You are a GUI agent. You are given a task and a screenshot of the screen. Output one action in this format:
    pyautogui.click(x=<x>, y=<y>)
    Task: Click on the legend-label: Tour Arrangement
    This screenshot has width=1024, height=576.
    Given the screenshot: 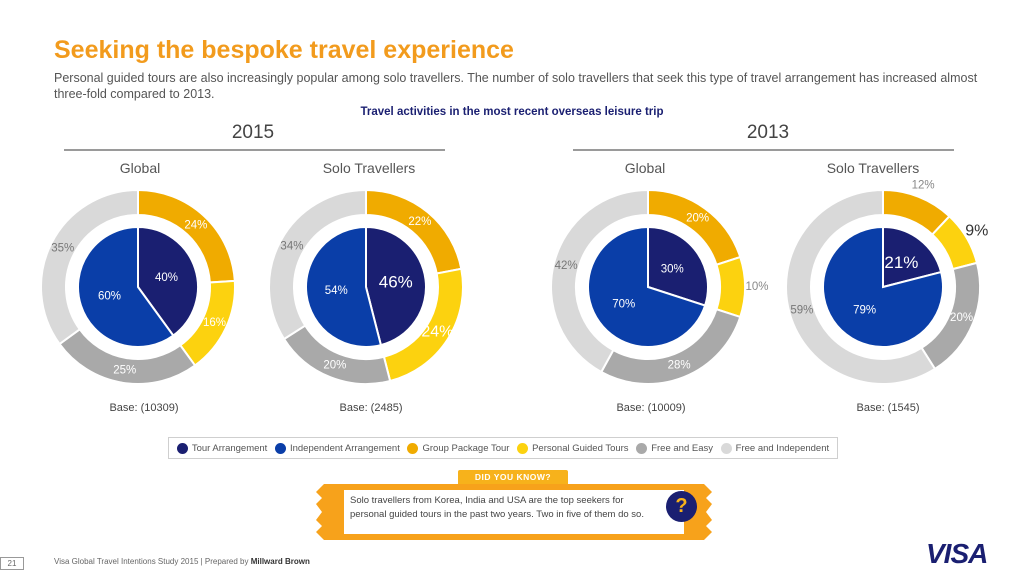 What is the action you would take?
    pyautogui.click(x=229, y=448)
    